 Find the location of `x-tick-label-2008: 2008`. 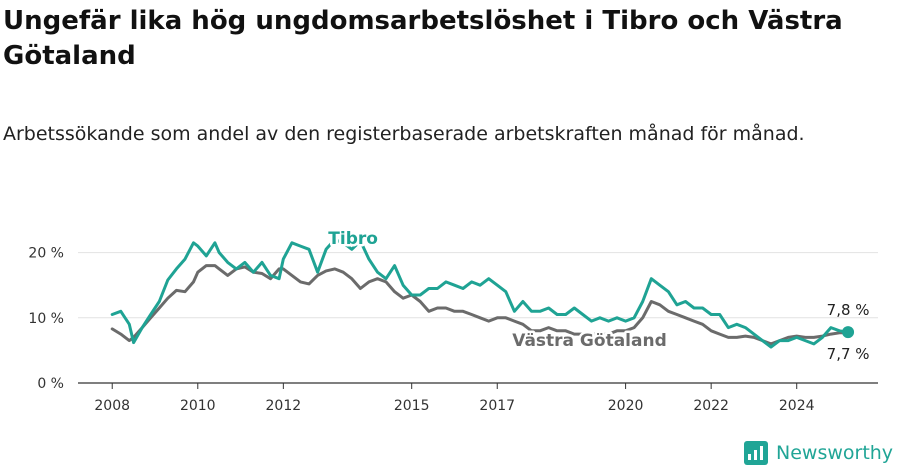

x-tick-label-2008: 2008 is located at coordinates (112, 406).